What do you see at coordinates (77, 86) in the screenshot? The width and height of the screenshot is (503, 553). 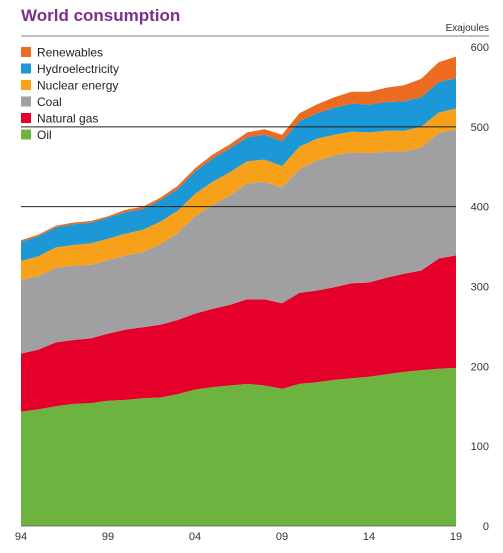 I see `legend-label-nuclear-energy: Nuclear energy` at bounding box center [77, 86].